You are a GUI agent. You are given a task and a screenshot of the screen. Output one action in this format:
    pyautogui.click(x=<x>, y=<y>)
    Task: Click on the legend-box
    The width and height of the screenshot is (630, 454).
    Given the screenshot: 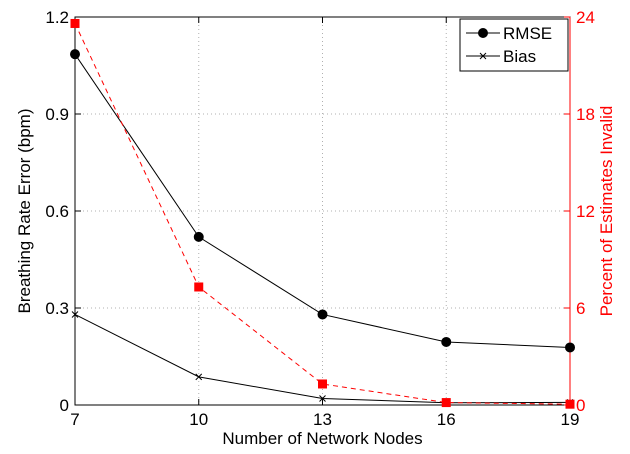 What is the action you would take?
    pyautogui.click(x=514, y=45)
    